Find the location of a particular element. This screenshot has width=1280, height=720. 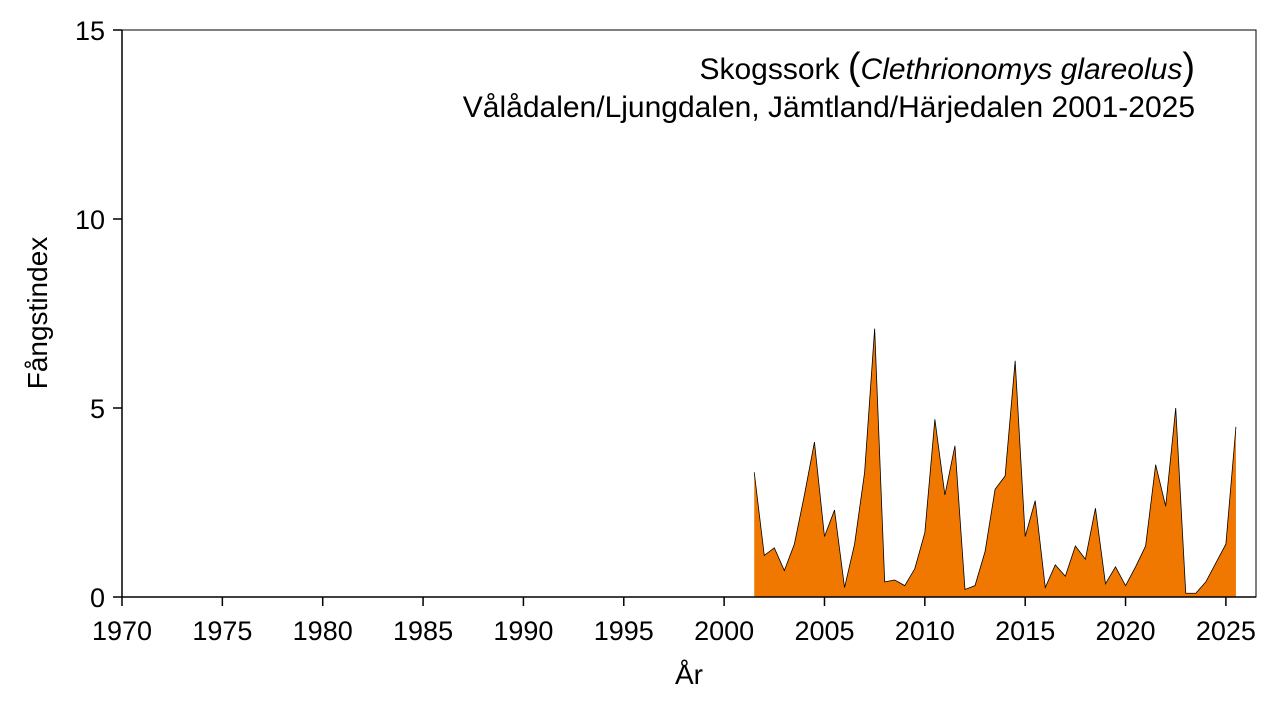

x-tick-label: 2015 is located at coordinates (1025, 631).